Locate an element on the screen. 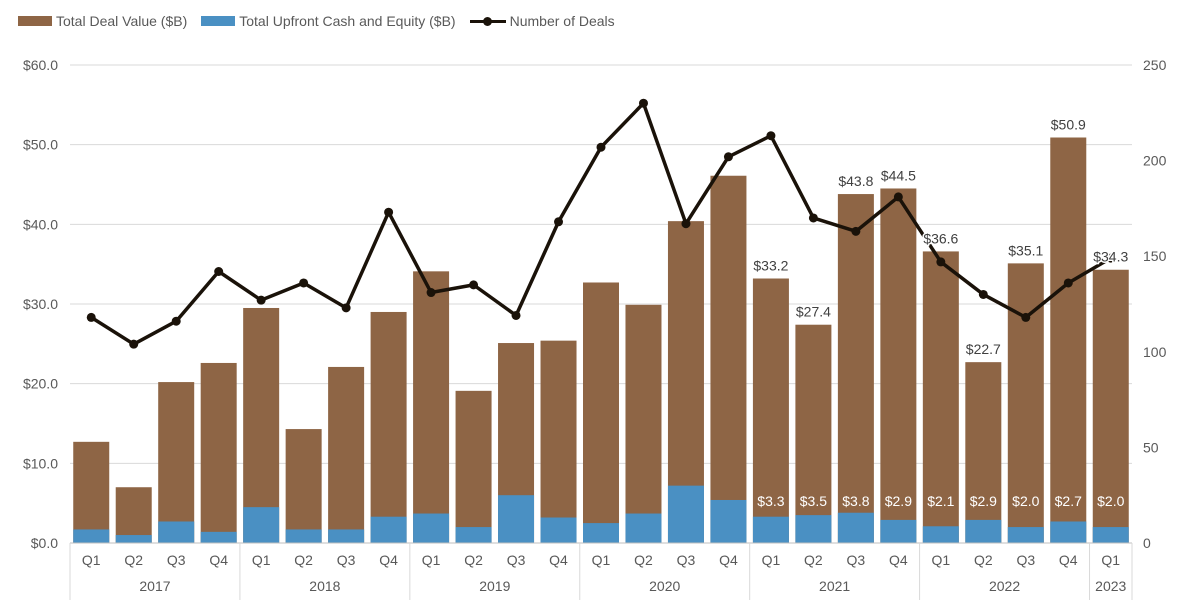 Image resolution: width=1183 pixels, height=609 pixels. upfront-cash-data-label: $3.3 is located at coordinates (770, 501).